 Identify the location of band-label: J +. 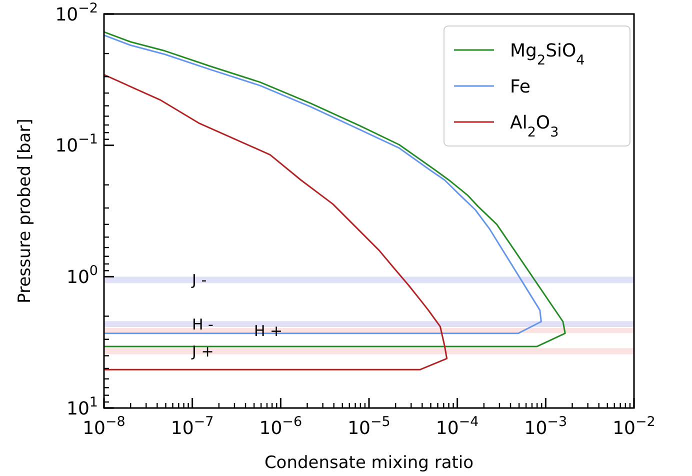
(202, 351).